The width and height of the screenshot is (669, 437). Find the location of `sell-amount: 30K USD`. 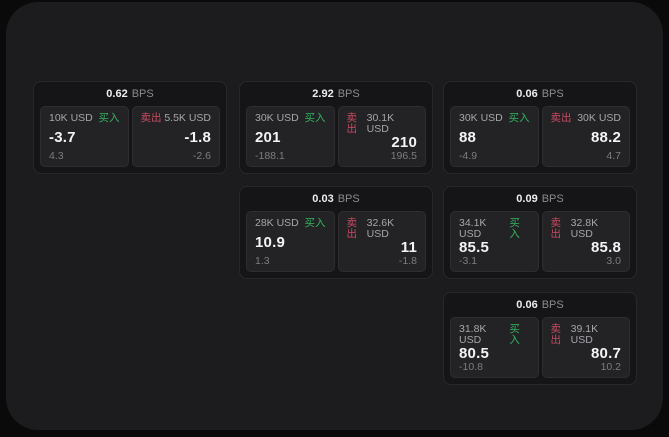

sell-amount: 30K USD is located at coordinates (599, 118).